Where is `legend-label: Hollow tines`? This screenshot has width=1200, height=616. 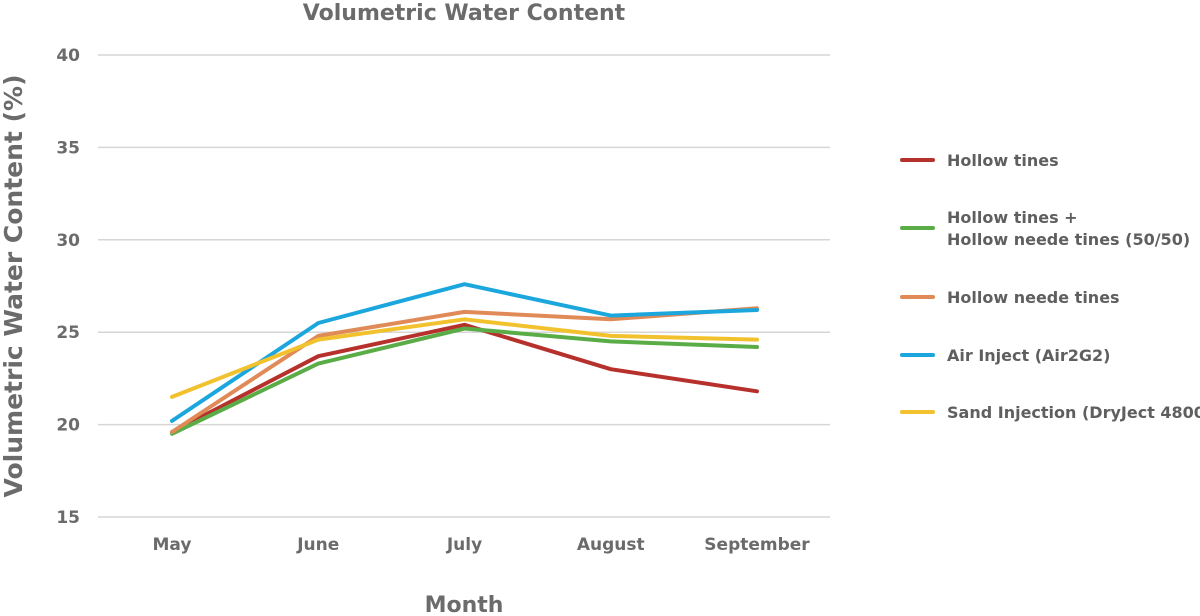 legend-label: Hollow tines is located at coordinates (1003, 160).